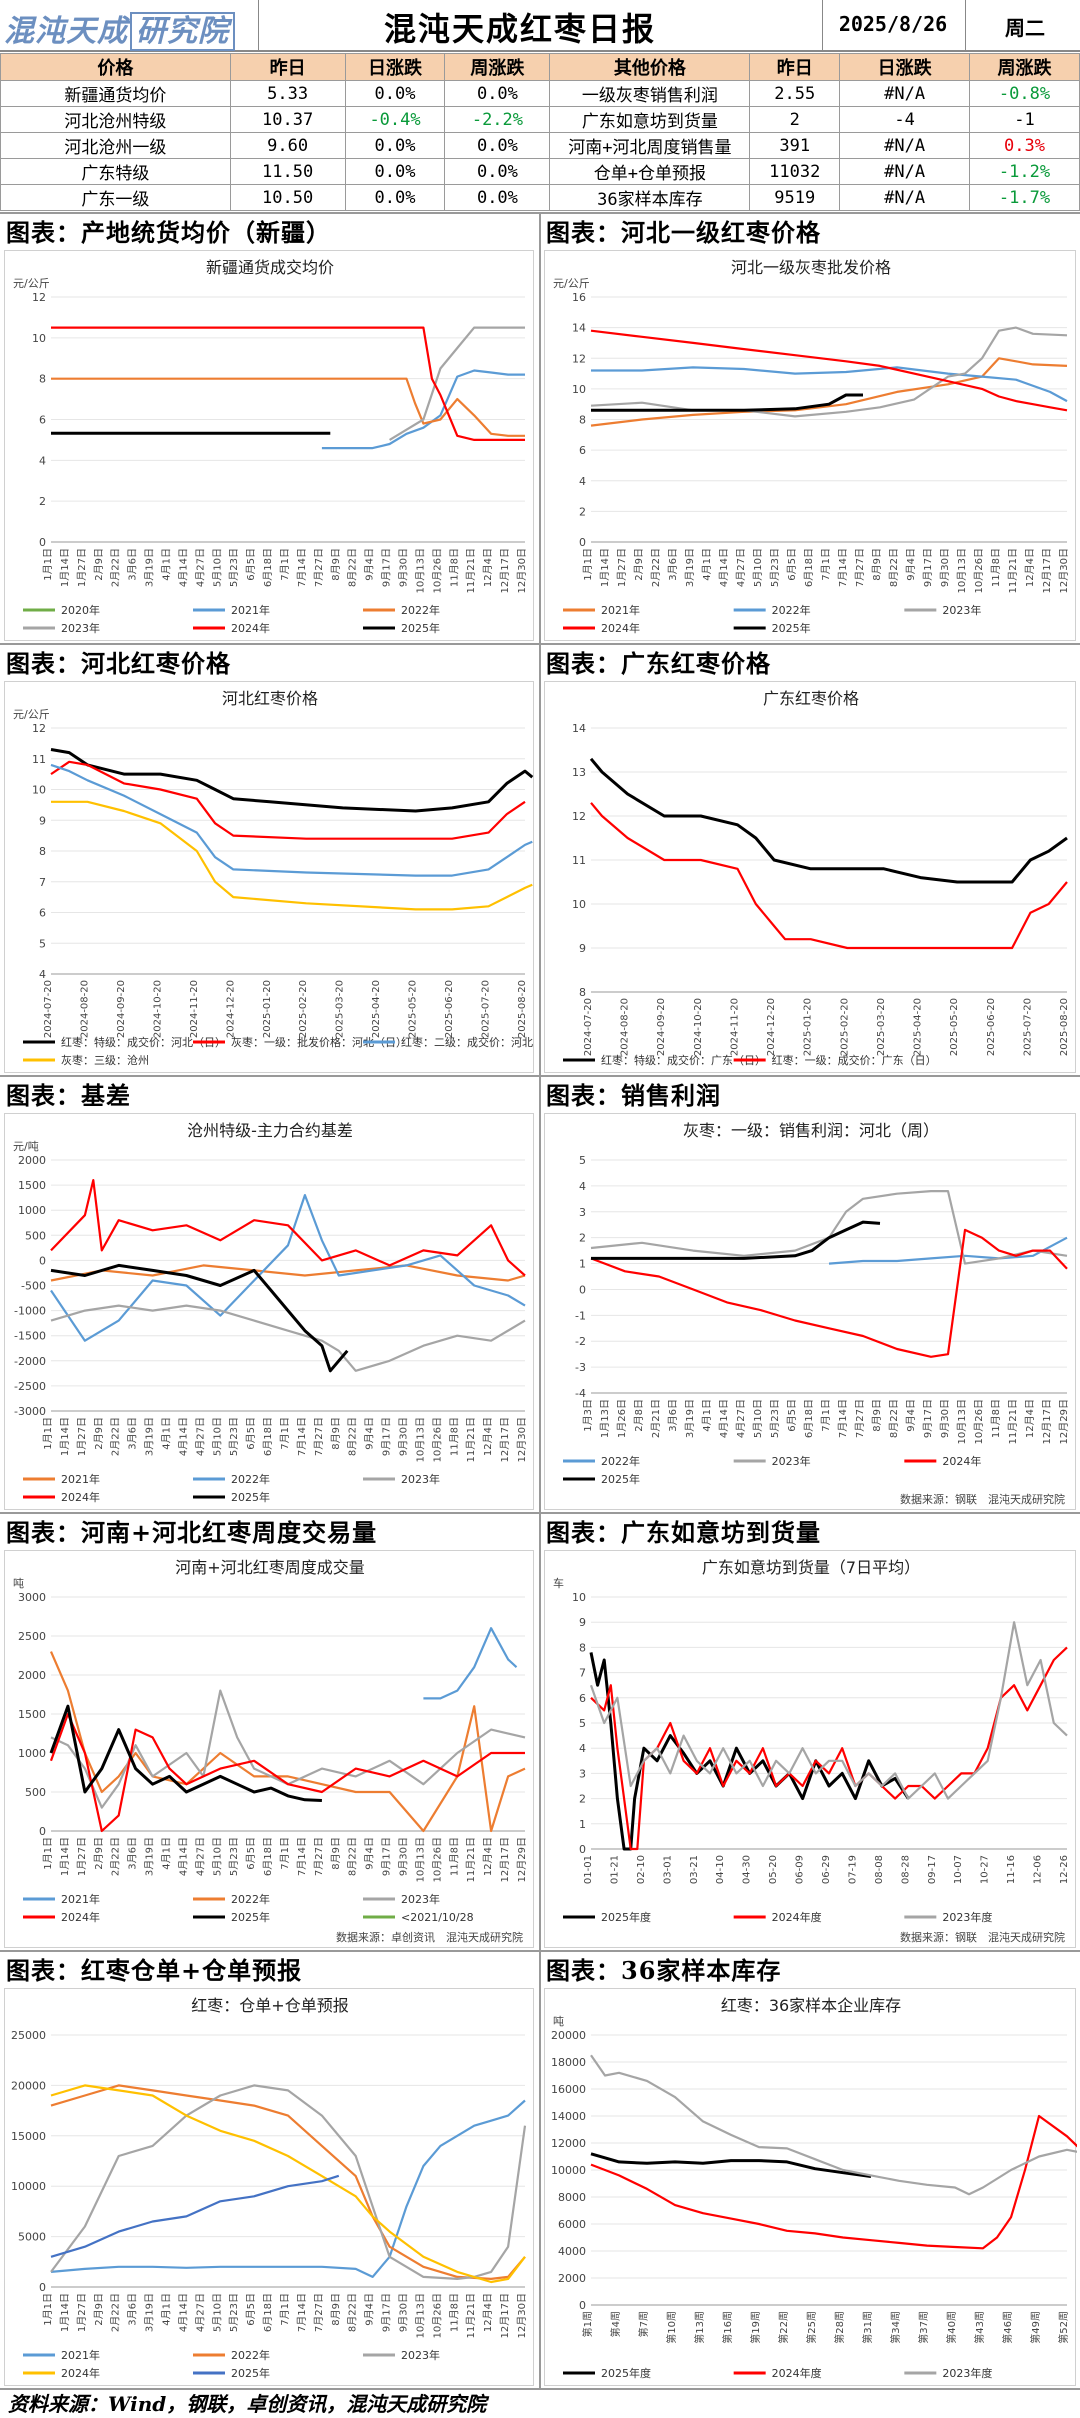 The height and width of the screenshot is (2418, 1080). What do you see at coordinates (658, 663) in the screenshot?
I see `section-title-right: 图表：广东红枣价格` at bounding box center [658, 663].